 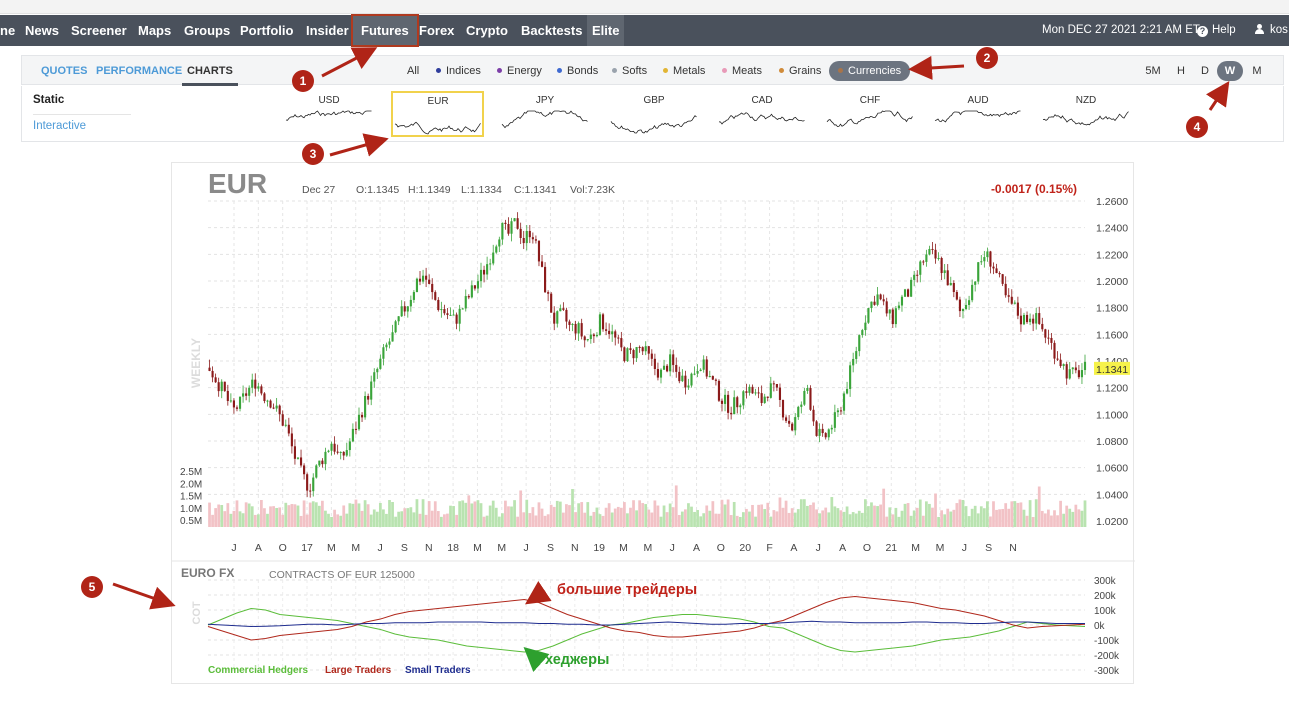 What do you see at coordinates (139, 71) in the screenshot?
I see `tab-performance: PERFORMANCE` at bounding box center [139, 71].